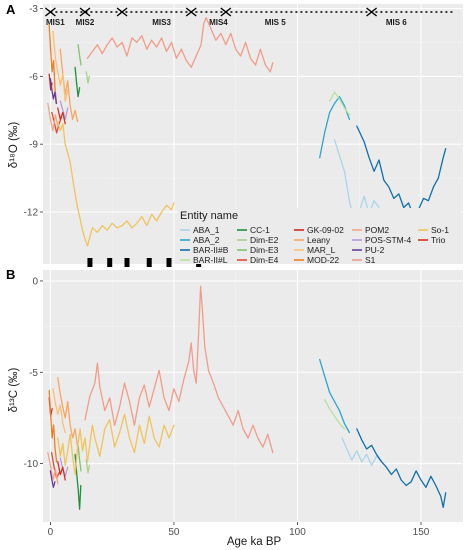 The width and height of the screenshot is (471, 550). Describe the element at coordinates (297, 532) in the screenshot. I see `x-tick-label: 100` at that location.